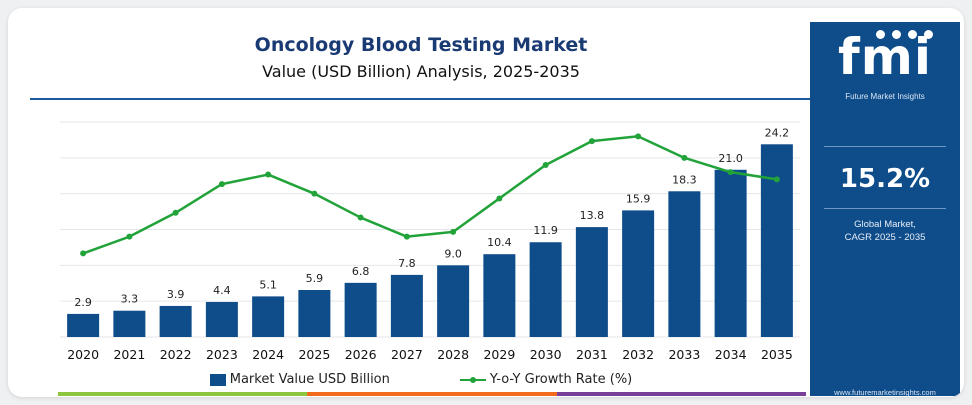  What do you see at coordinates (268, 316) in the screenshot?
I see `bar-2024` at bounding box center [268, 316].